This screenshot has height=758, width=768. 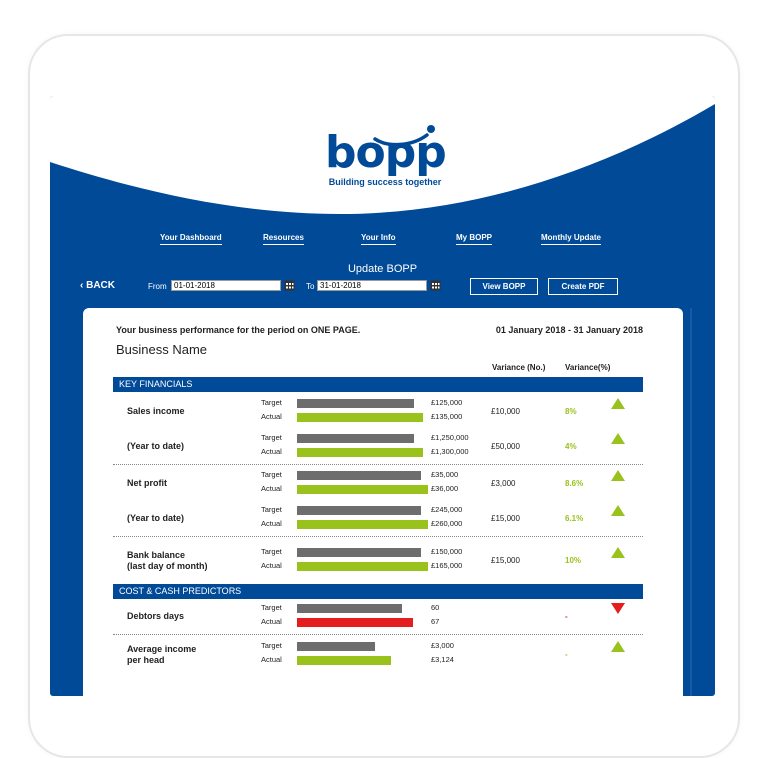 What do you see at coordinates (372, 285) in the screenshot?
I see `to-date-input` at bounding box center [372, 285].